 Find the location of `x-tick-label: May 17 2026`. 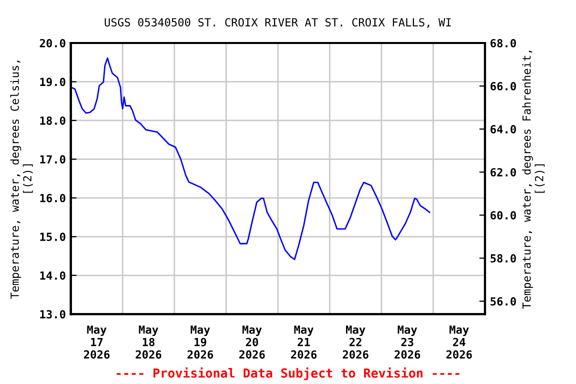

x-tick-label: May 17 2026 is located at coordinates (97, 342).